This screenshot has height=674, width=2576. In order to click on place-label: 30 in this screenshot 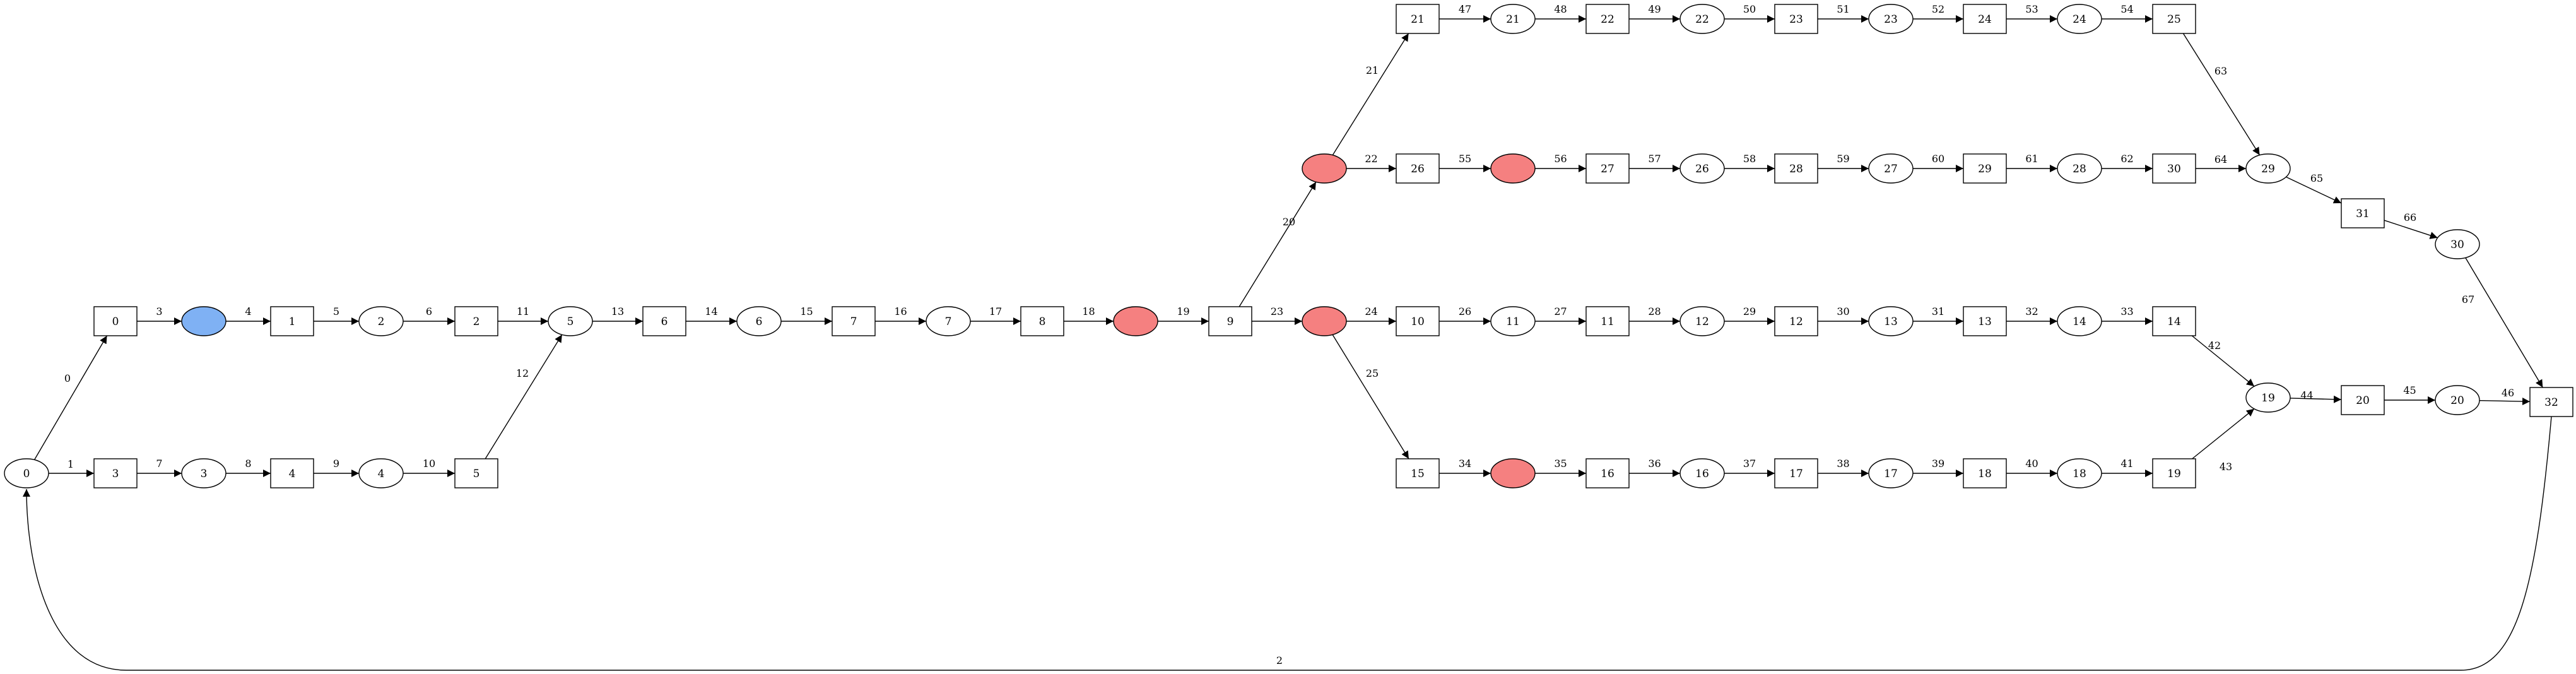, I will do `click(2457, 245)`.